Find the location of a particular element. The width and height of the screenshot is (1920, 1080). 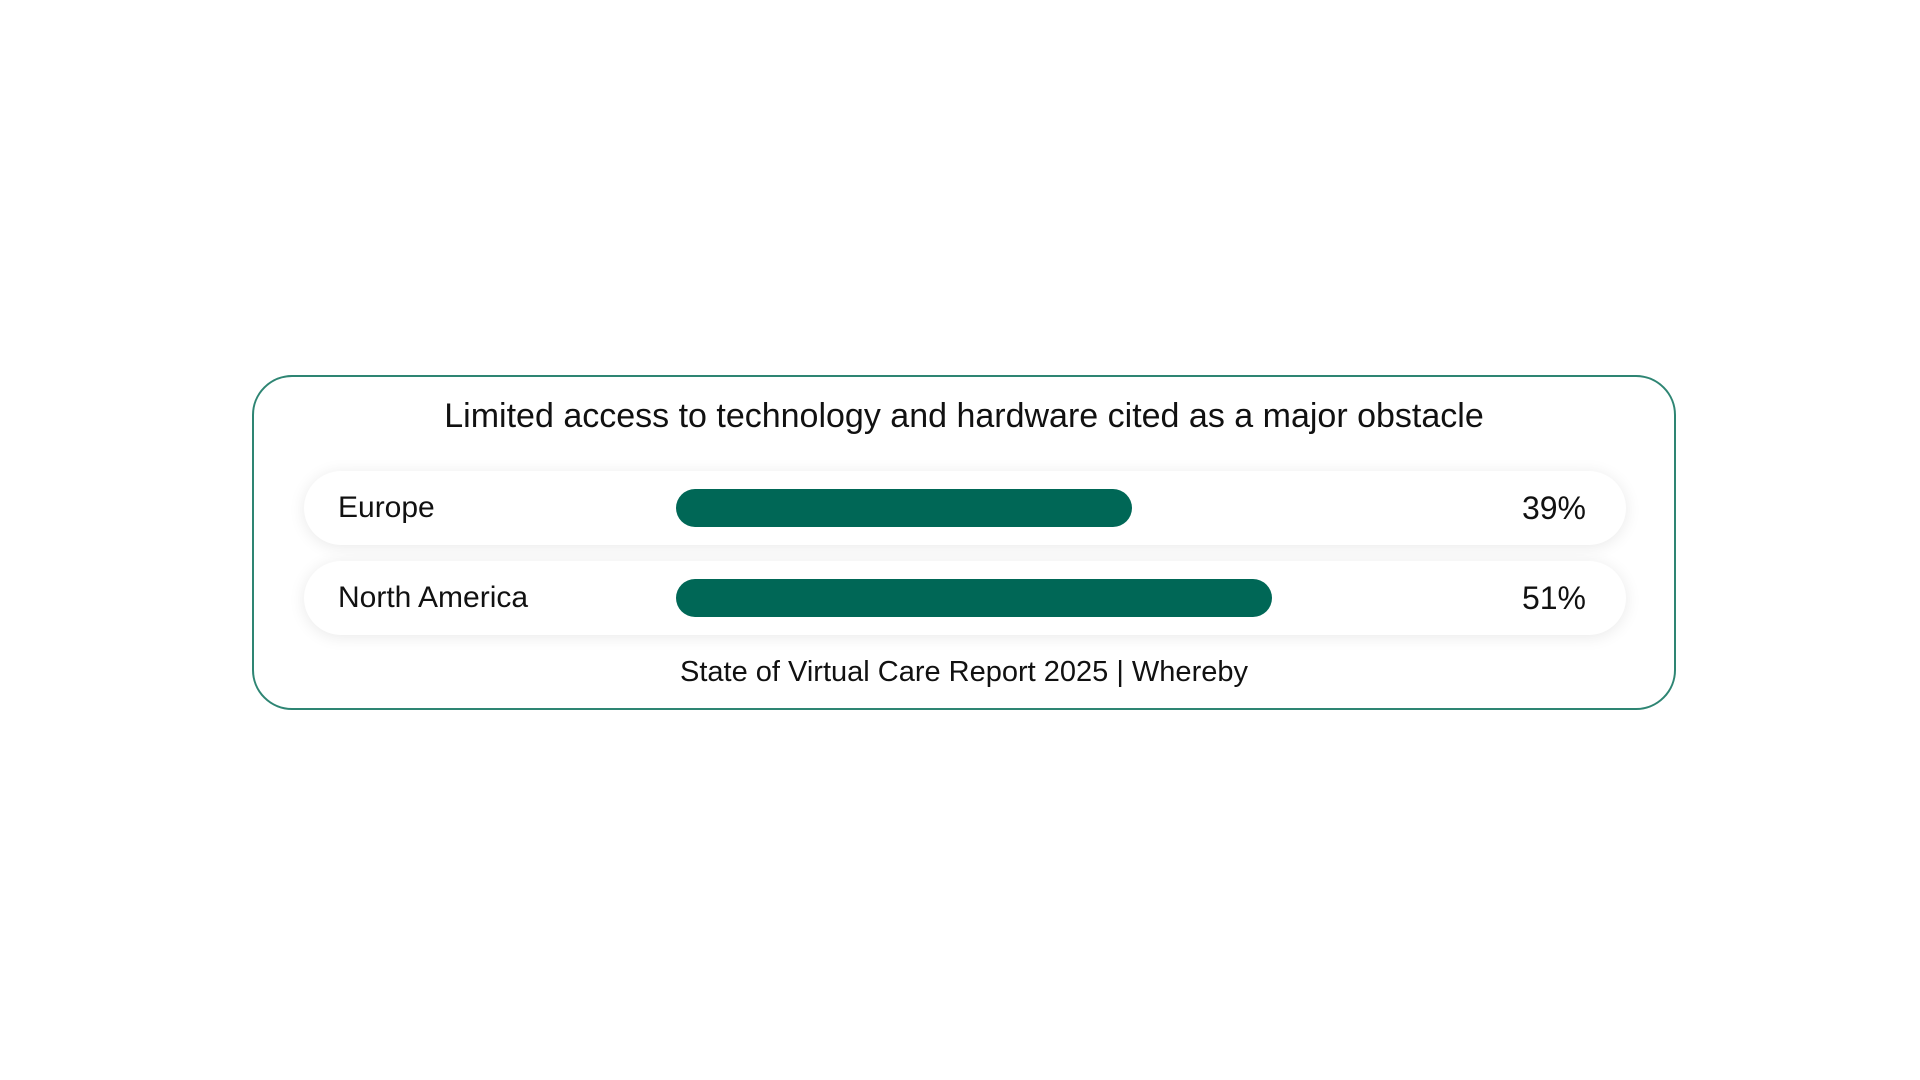

bar-track-europe is located at coordinates (1056, 508).